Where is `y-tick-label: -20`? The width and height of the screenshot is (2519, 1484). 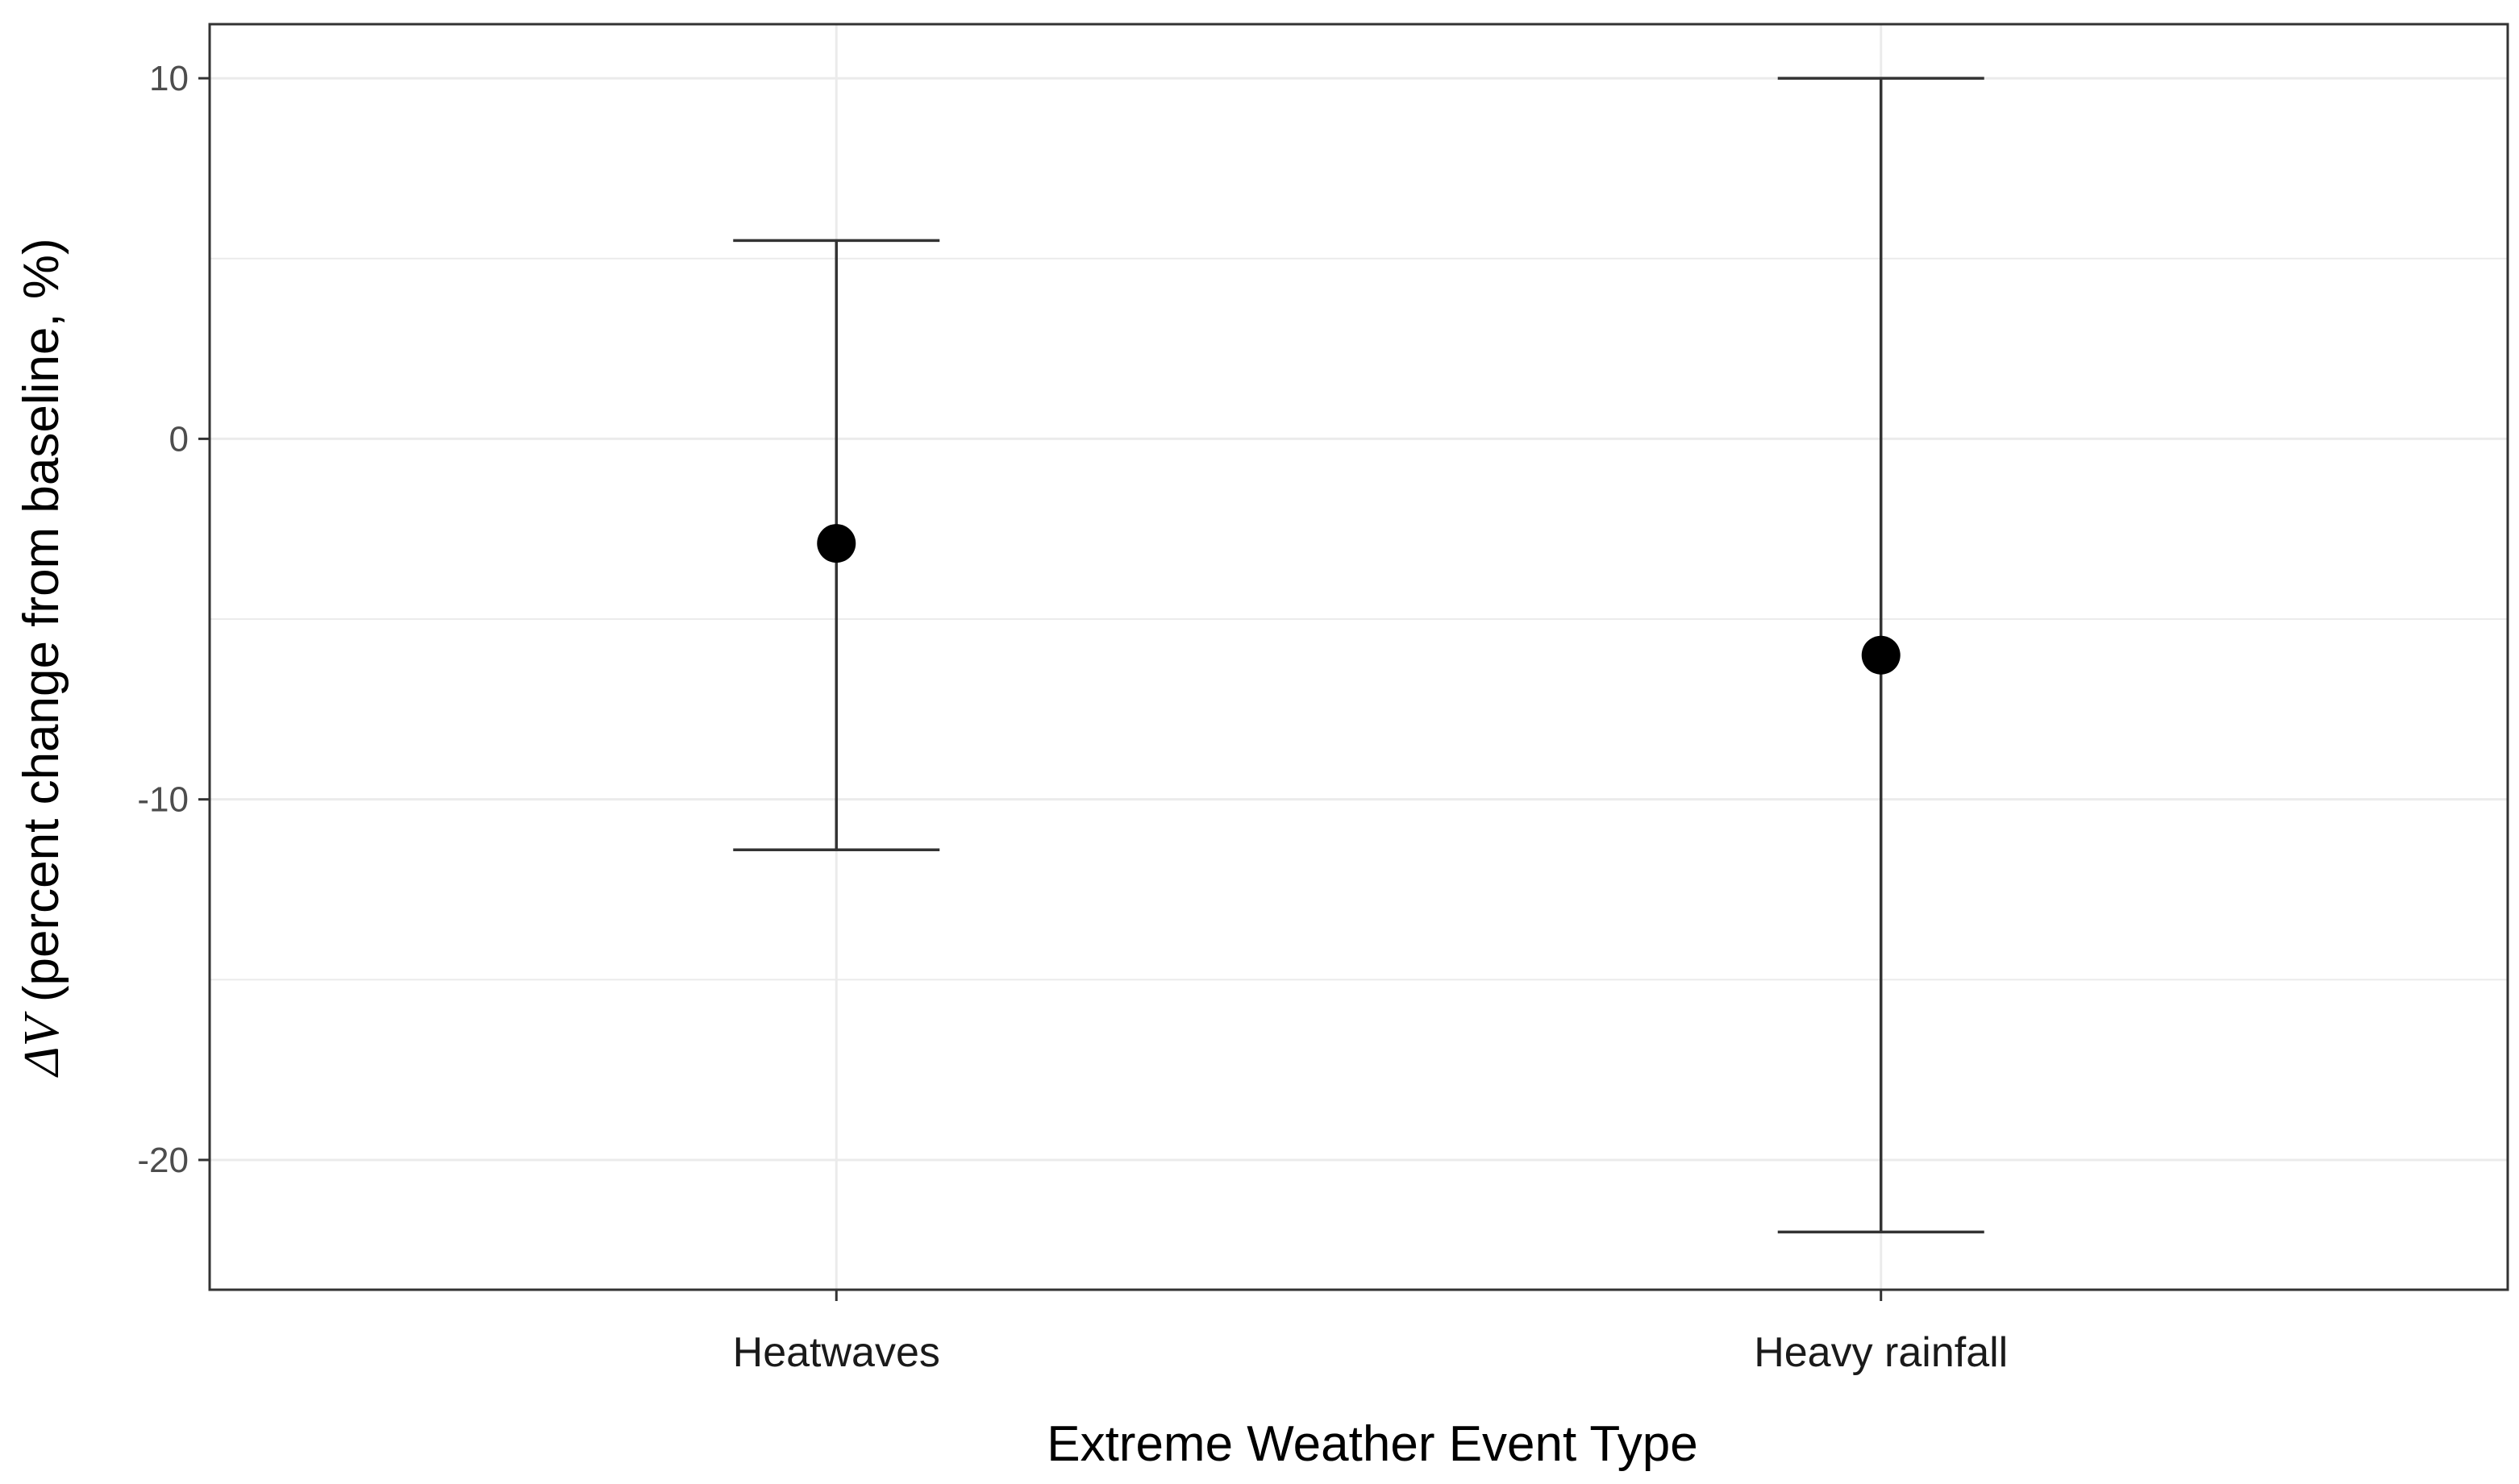 y-tick-label: -20 is located at coordinates (163, 1160).